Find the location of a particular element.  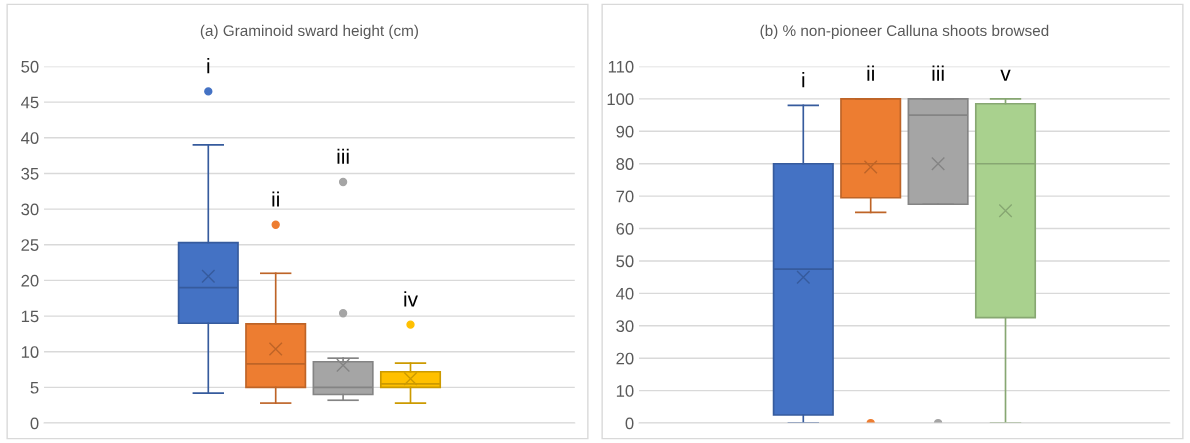

y-tick-label: 45 is located at coordinates (30, 102).